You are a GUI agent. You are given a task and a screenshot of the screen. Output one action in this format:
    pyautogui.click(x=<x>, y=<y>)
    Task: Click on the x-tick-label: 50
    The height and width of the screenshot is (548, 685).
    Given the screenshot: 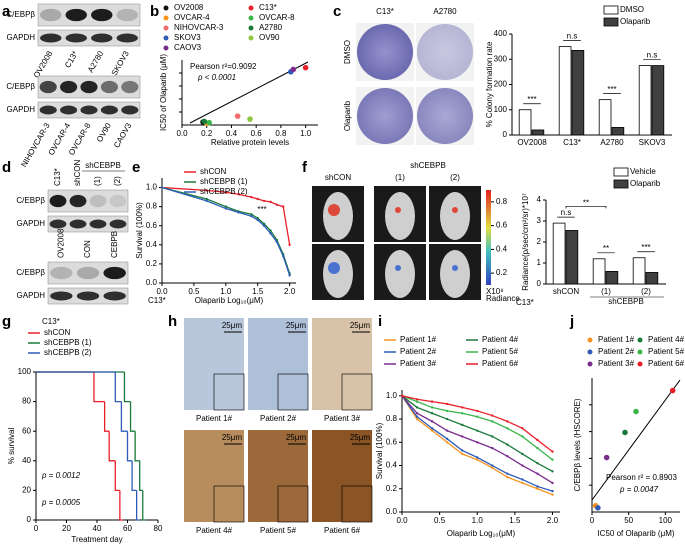 What is the action you would take?
    pyautogui.click(x=628, y=520)
    